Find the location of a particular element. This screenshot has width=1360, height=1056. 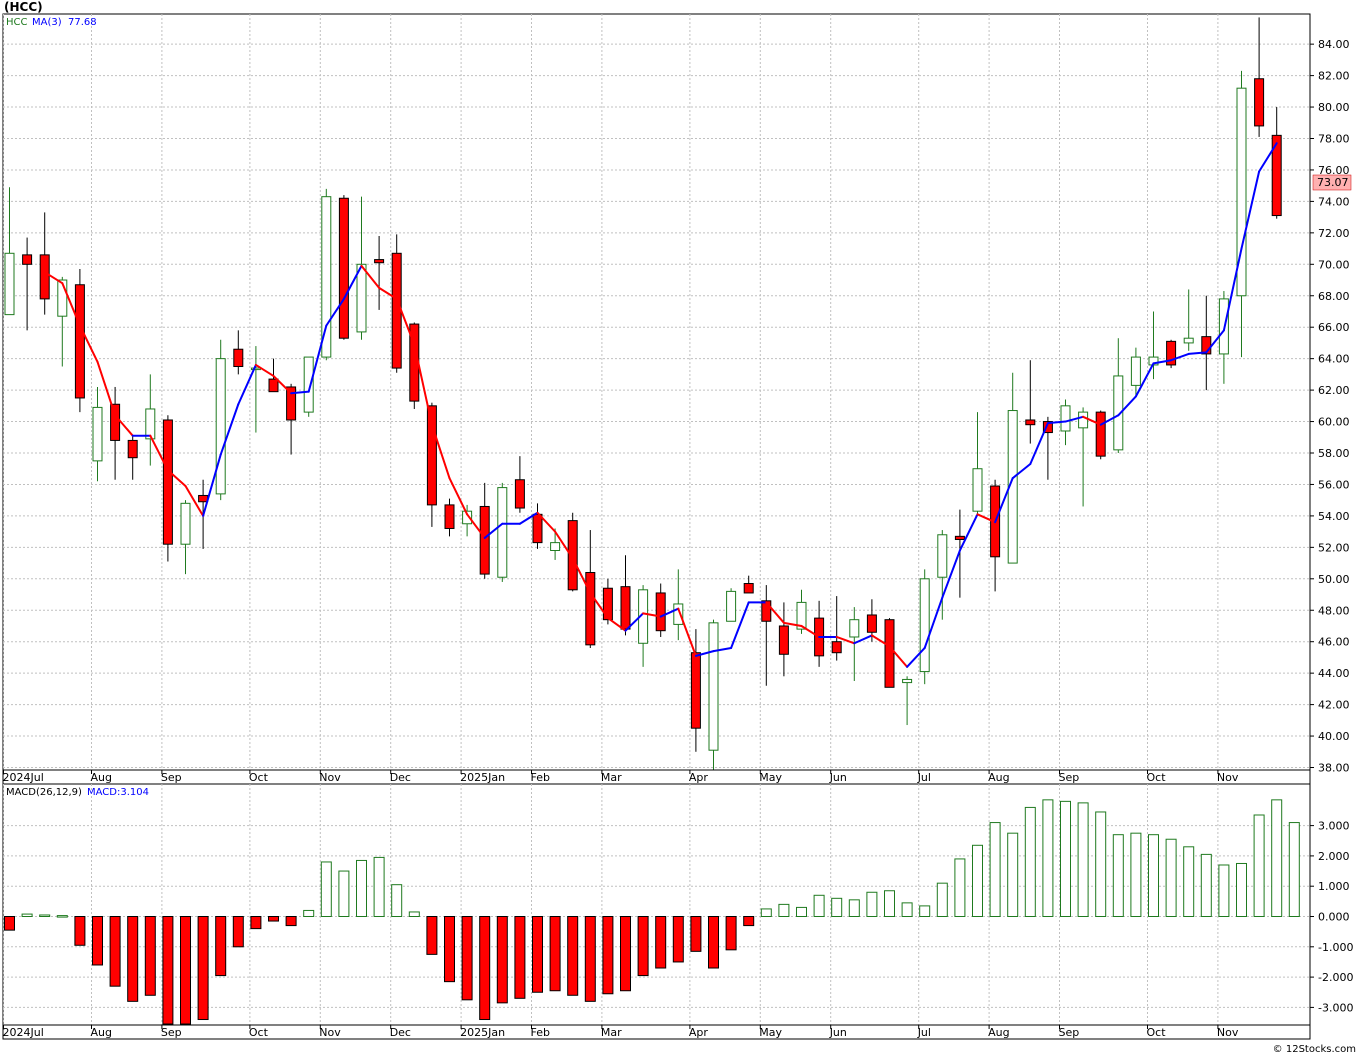

legend-macd-label: MACD(26,12,9) is located at coordinates (44, 792).